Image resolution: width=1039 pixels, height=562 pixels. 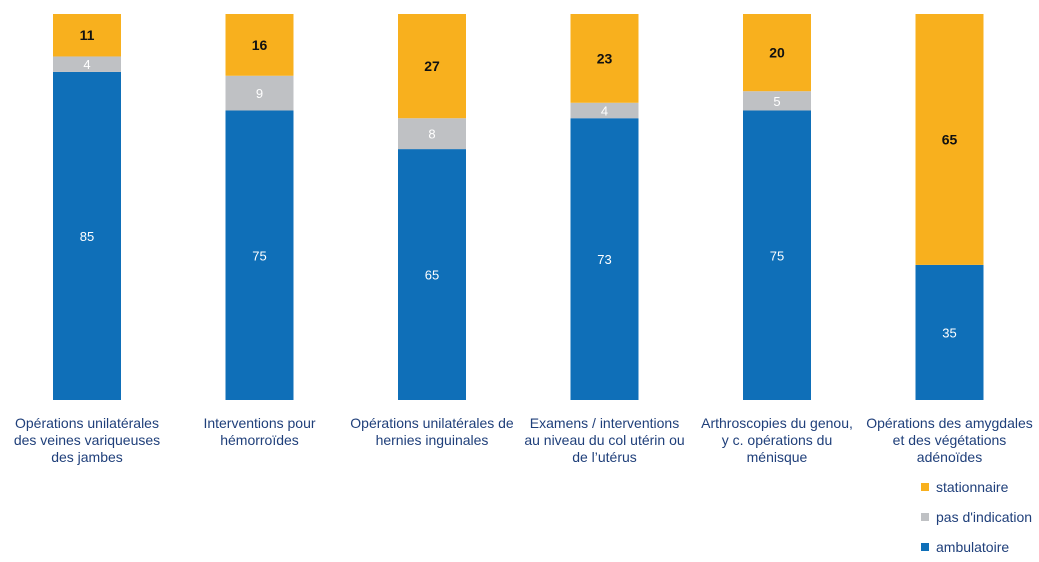 I want to click on legend-label-stationnaire: stationnaire, so click(x=972, y=487).